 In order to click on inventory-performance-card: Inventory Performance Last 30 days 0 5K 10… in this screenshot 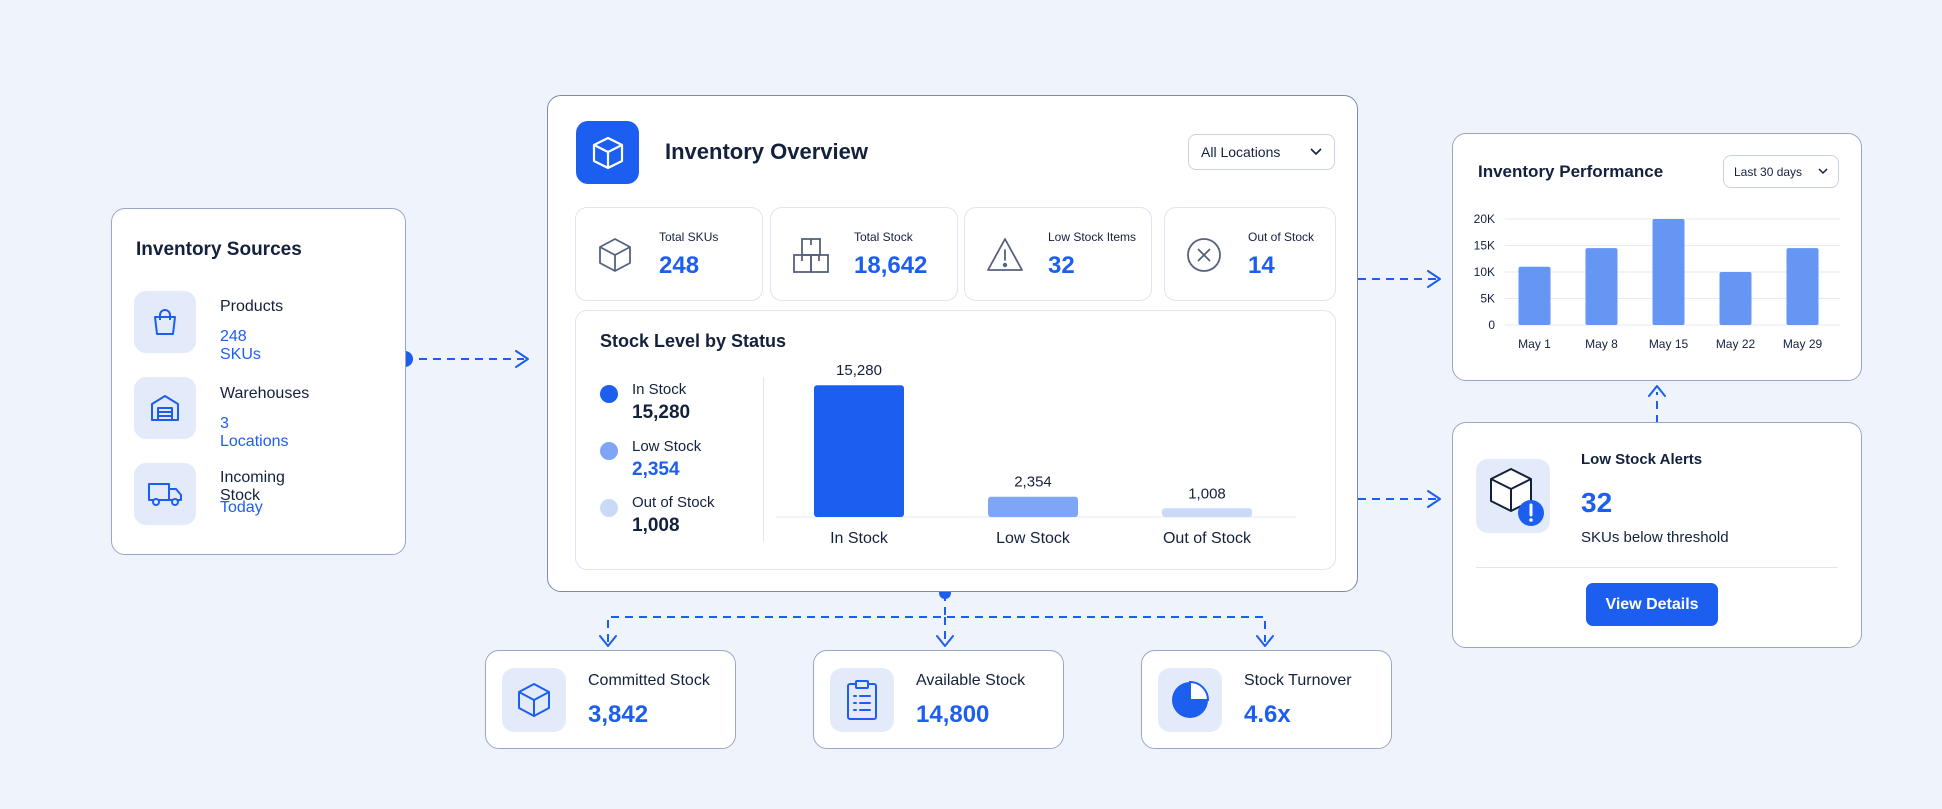, I will do `click(1657, 257)`.